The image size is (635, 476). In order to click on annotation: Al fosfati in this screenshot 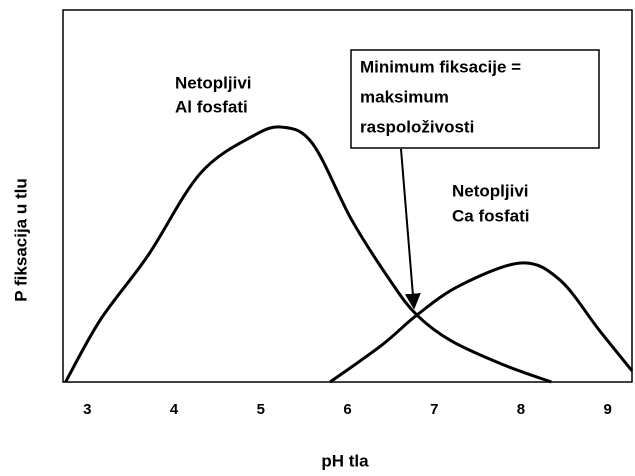, I will do `click(211, 106)`.